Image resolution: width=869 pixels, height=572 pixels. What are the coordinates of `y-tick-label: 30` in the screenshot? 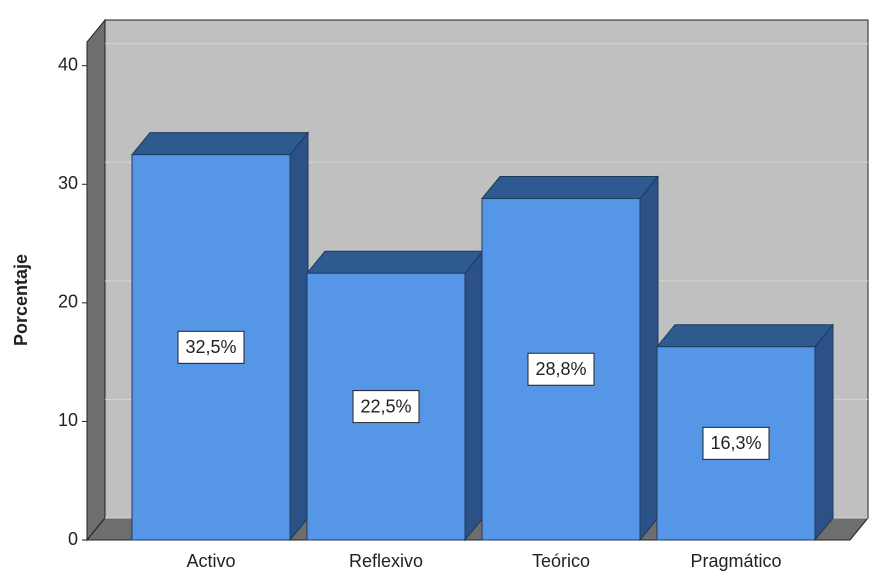 It's located at (68, 183).